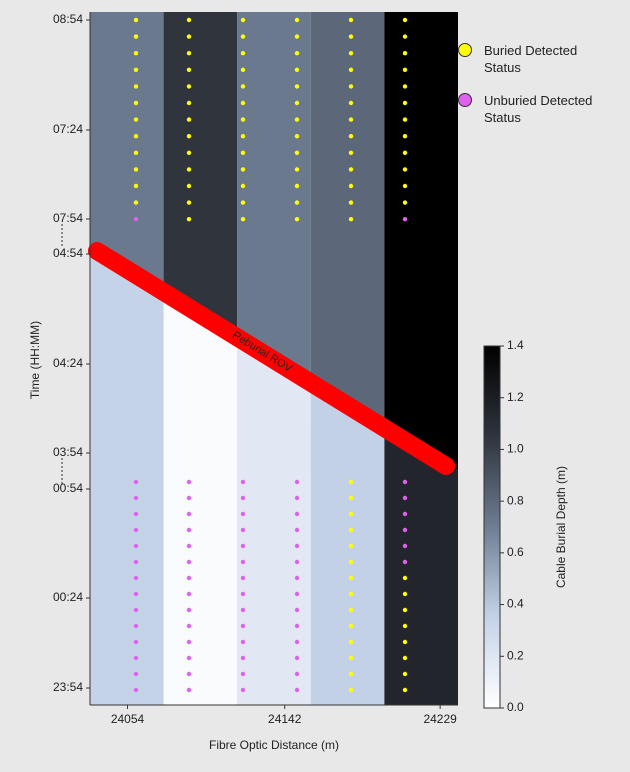  What do you see at coordinates (515, 345) in the screenshot?
I see `colorbar-tick-label: 1.4` at bounding box center [515, 345].